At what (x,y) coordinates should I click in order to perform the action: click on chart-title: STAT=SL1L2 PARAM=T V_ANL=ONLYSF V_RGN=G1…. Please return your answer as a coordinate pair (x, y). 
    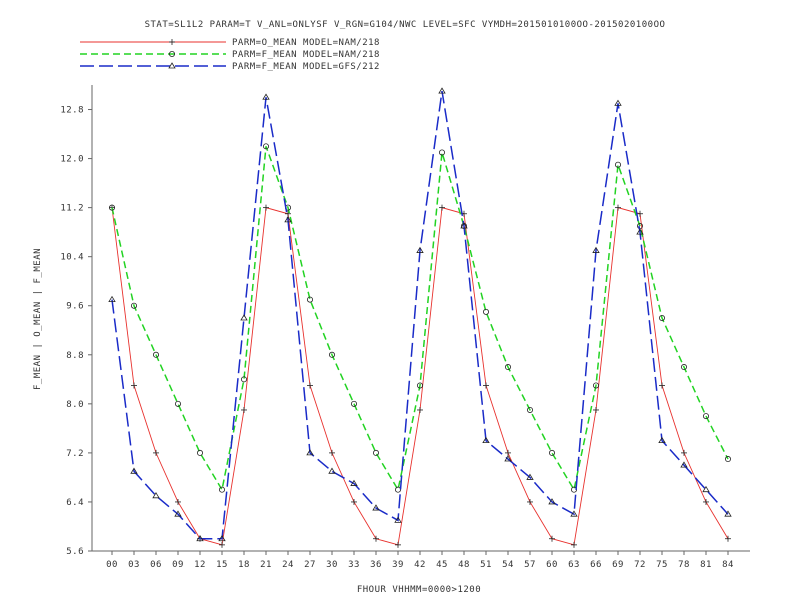
    Looking at the image, I should click on (405, 25).